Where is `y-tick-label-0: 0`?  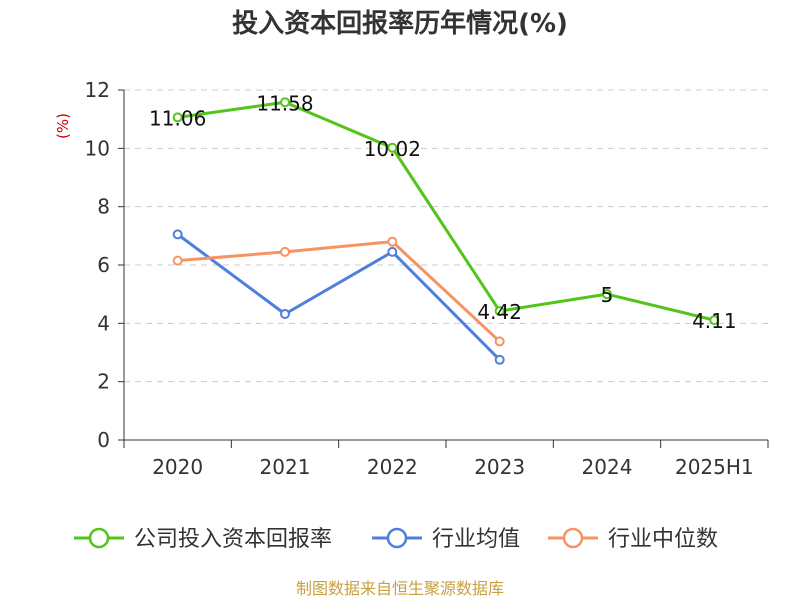 y-tick-label-0: 0 is located at coordinates (103, 440).